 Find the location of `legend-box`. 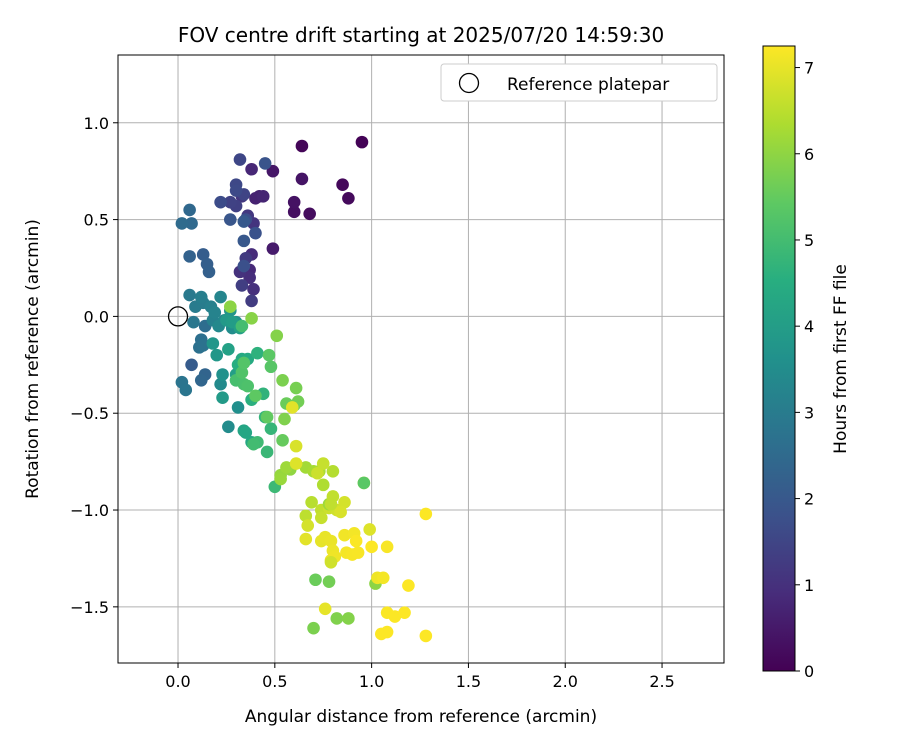

legend-box is located at coordinates (579, 82).